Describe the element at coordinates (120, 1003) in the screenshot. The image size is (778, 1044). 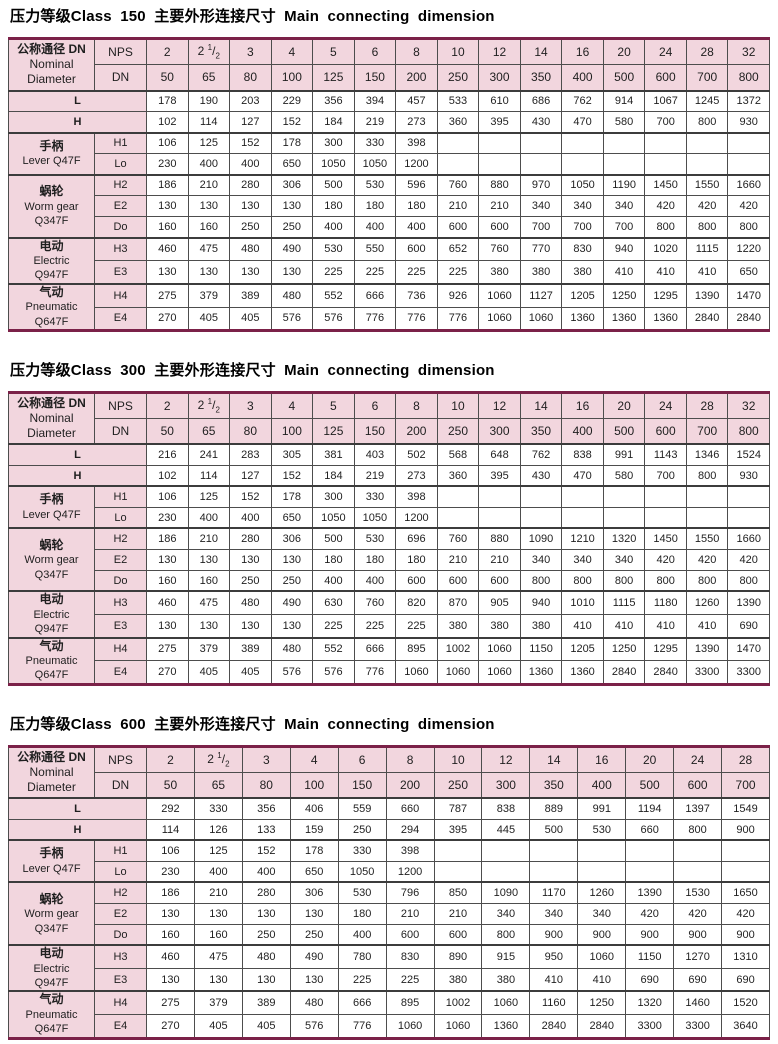
I see `row-label: H4` at that location.